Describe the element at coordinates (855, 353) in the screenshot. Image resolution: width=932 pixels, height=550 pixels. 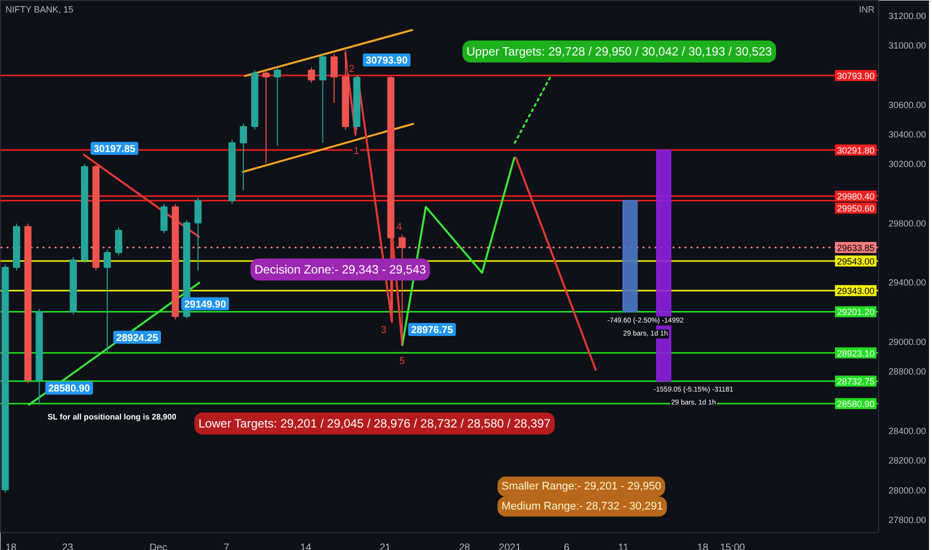
I see `ref-line-label: 28923.10` at that location.